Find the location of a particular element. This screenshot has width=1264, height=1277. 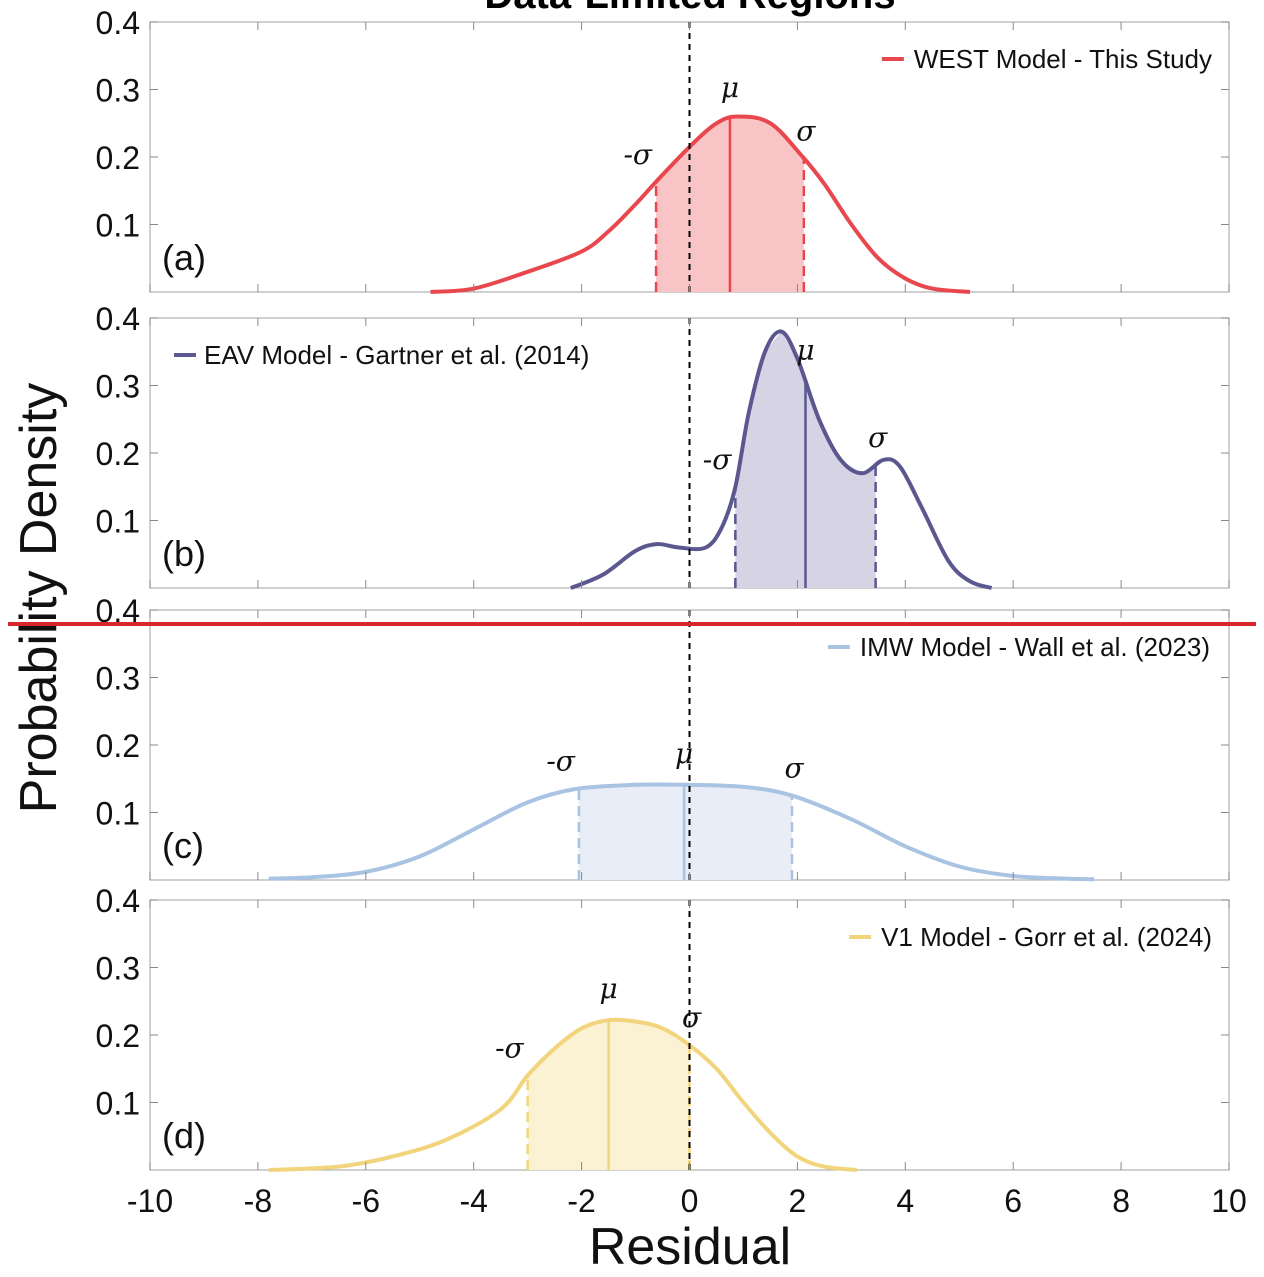

x-tick-label: -2 is located at coordinates (581, 1201).